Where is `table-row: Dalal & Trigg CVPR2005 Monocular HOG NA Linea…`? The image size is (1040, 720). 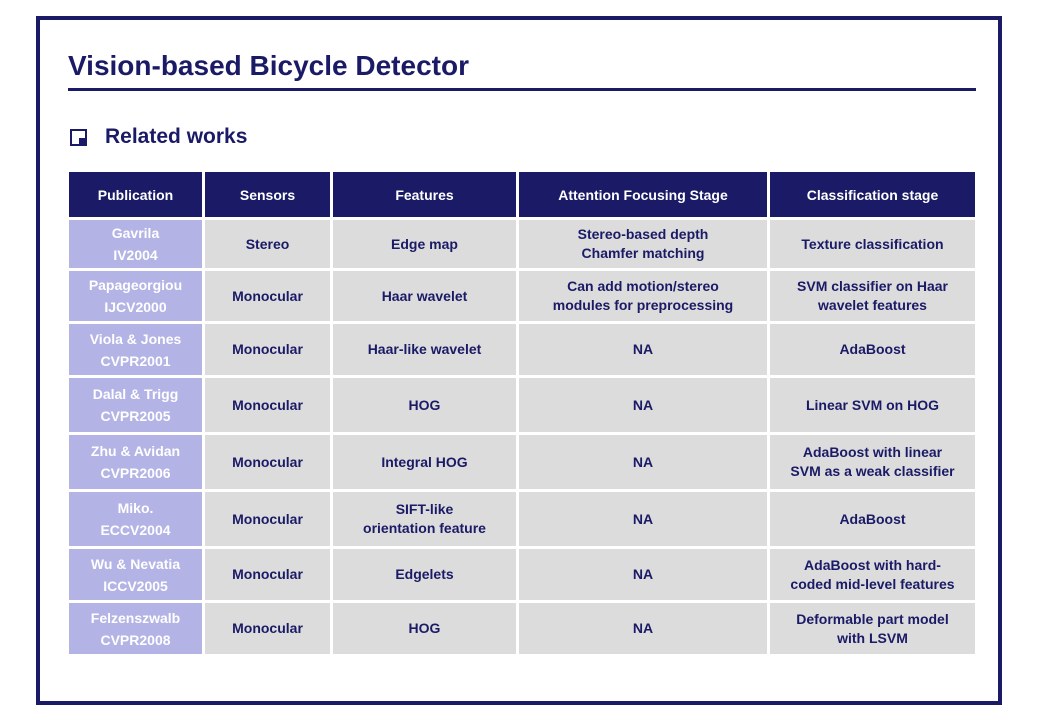
table-row: Dalal & Trigg CVPR2005 Monocular HOG NA Linea… is located at coordinates (522, 405).